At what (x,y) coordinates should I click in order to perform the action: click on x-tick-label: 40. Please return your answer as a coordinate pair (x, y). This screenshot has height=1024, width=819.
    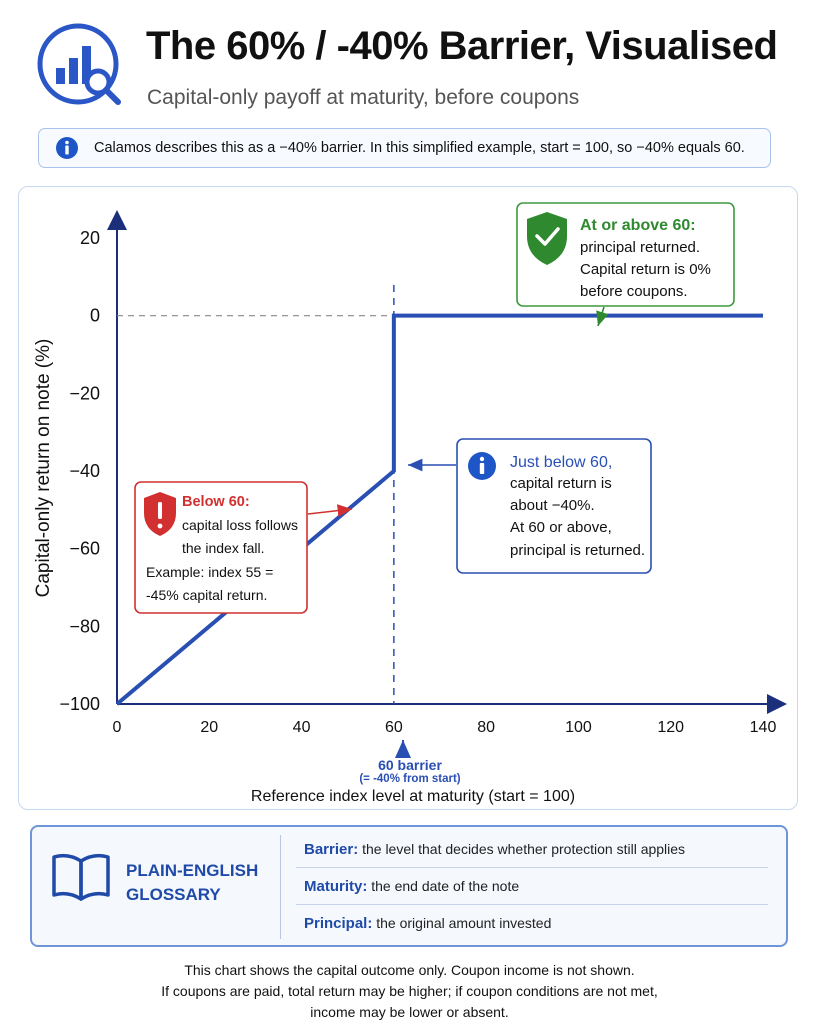
    Looking at the image, I should click on (302, 727).